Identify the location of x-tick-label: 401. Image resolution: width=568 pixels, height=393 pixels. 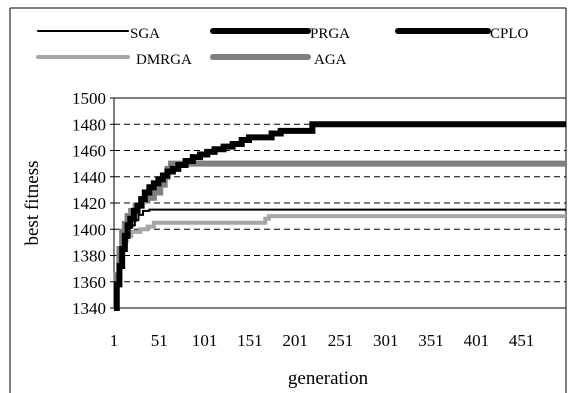
(477, 340).